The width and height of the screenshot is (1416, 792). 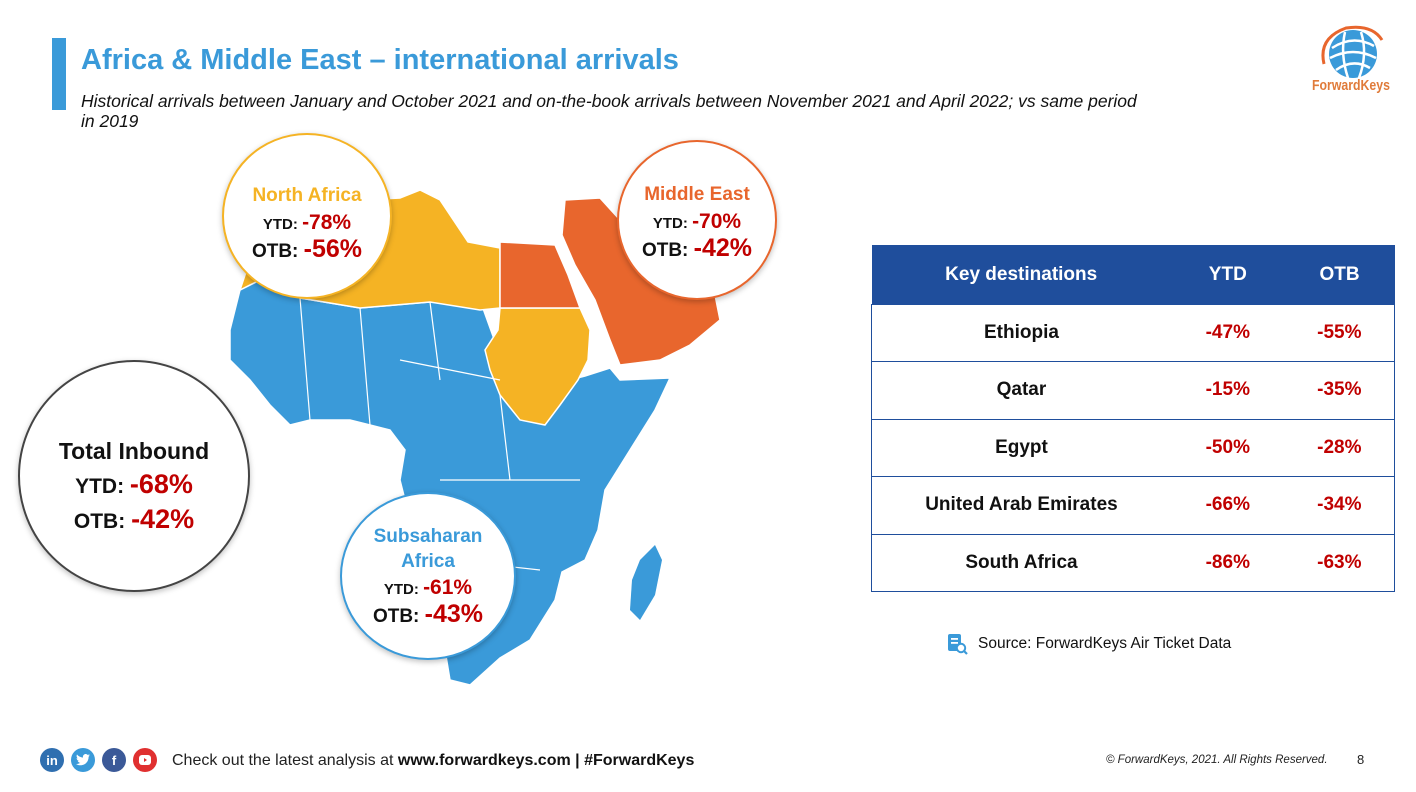 I want to click on source-note: Source: ForwardKeys Air Ticket Data, so click(x=1088, y=644).